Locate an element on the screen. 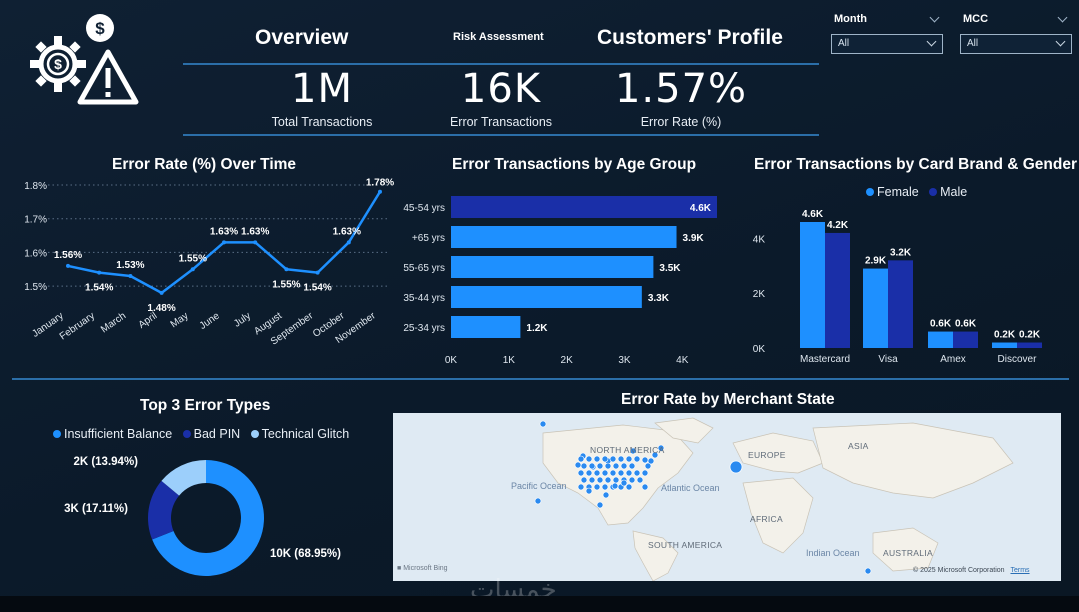  chevron-down-icon is located at coordinates (1060, 41).